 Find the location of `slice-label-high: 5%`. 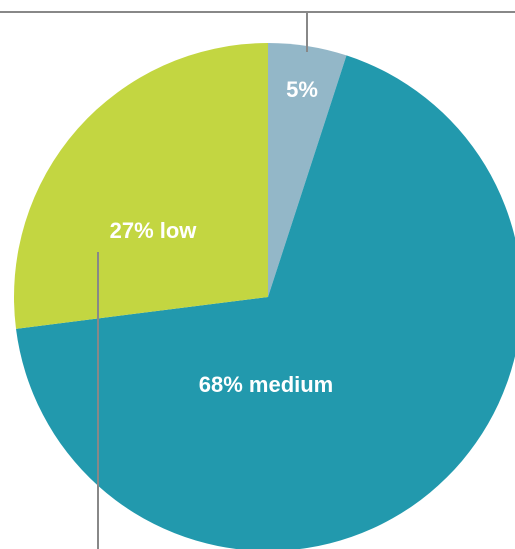

slice-label-high: 5% is located at coordinates (302, 89).